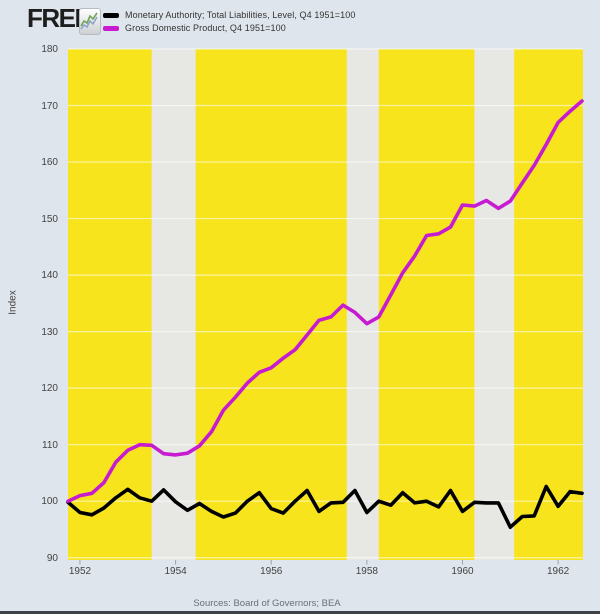  Describe the element at coordinates (49, 276) in the screenshot. I see `y-tick-label: 140` at that location.